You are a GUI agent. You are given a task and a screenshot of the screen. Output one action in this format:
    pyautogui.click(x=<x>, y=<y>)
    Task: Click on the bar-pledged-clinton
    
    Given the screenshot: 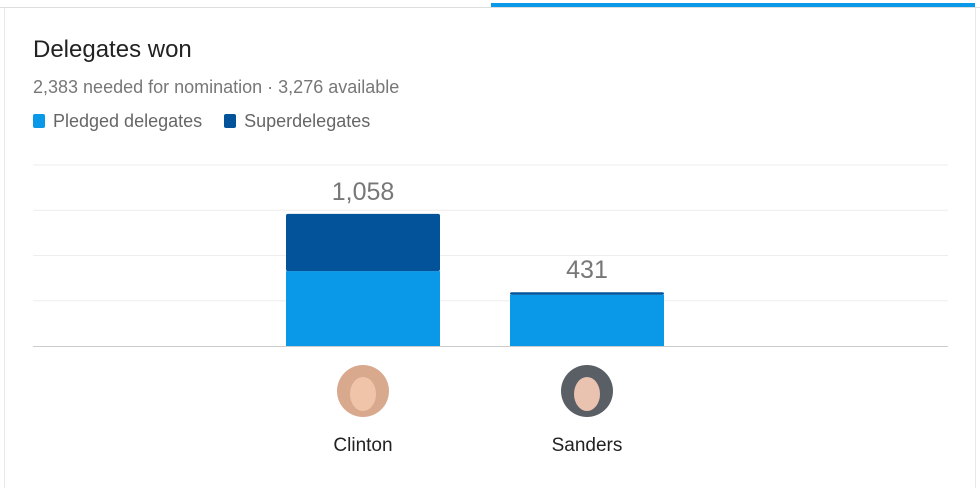 What is the action you would take?
    pyautogui.click(x=363, y=308)
    